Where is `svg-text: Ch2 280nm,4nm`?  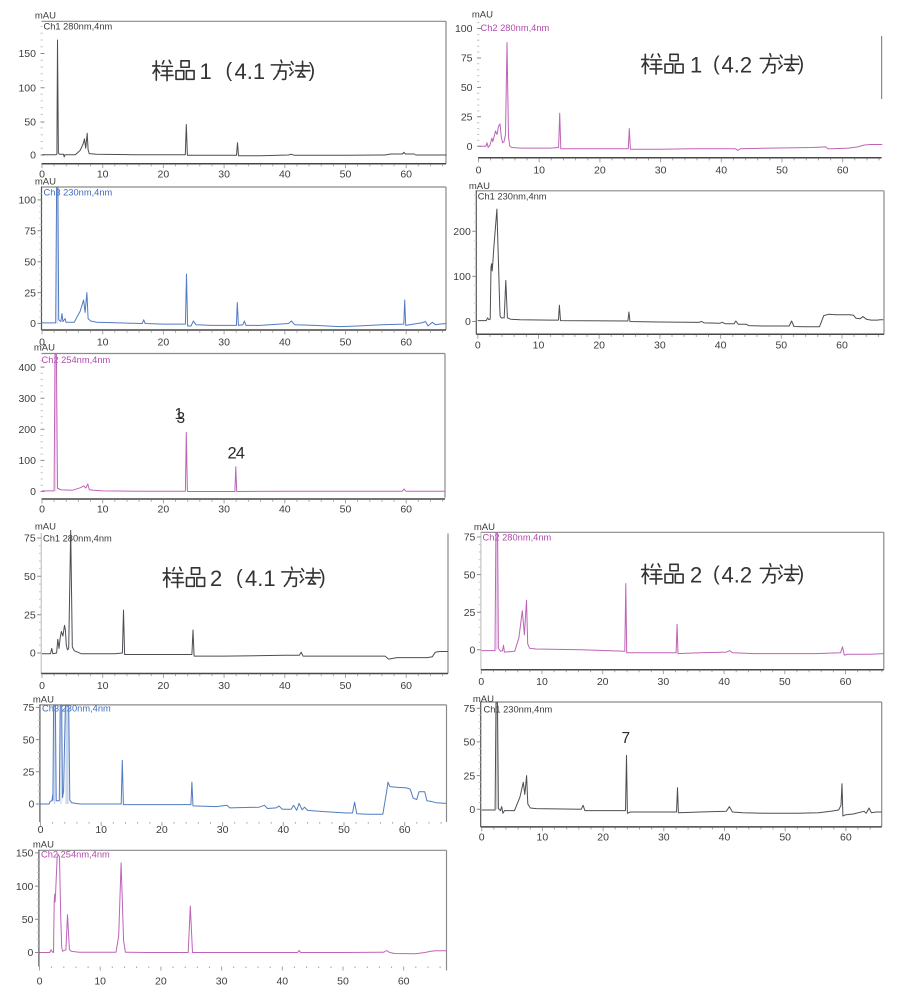 svg-text: Ch2 280nm,4nm is located at coordinates (515, 28).